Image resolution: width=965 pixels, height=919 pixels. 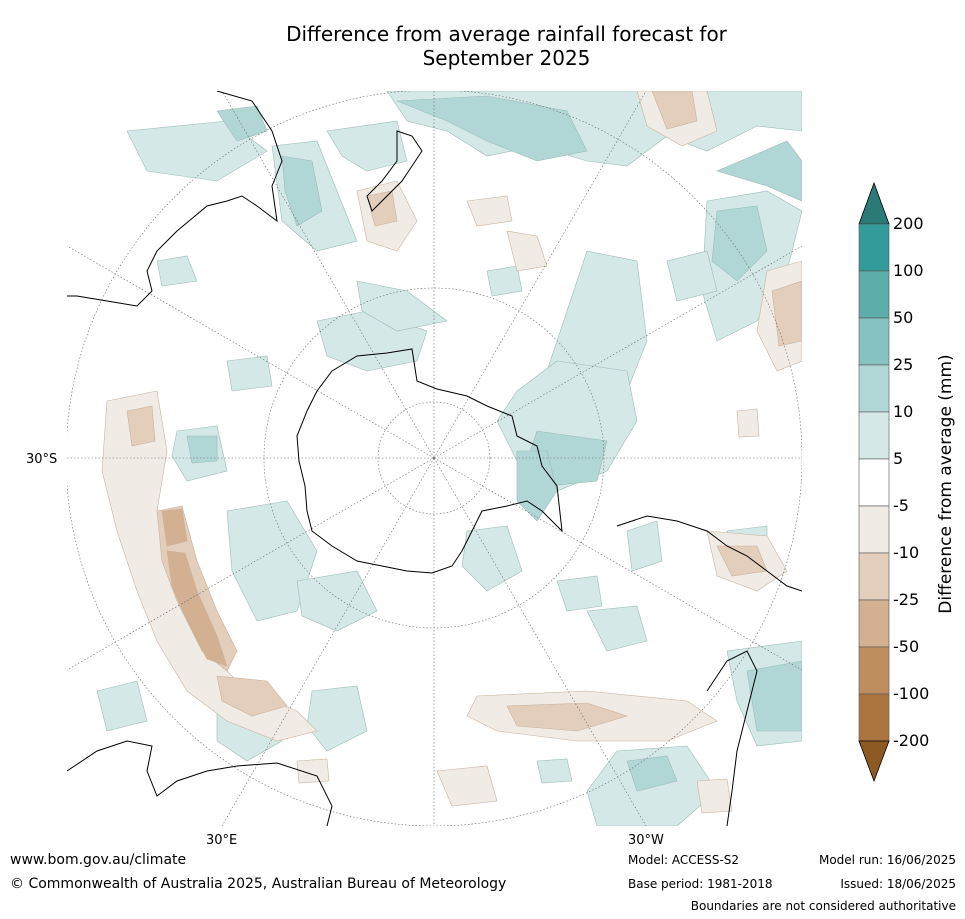 What do you see at coordinates (98, 860) in the screenshot?
I see `footer-website: www.bom.gov.au/climate` at bounding box center [98, 860].